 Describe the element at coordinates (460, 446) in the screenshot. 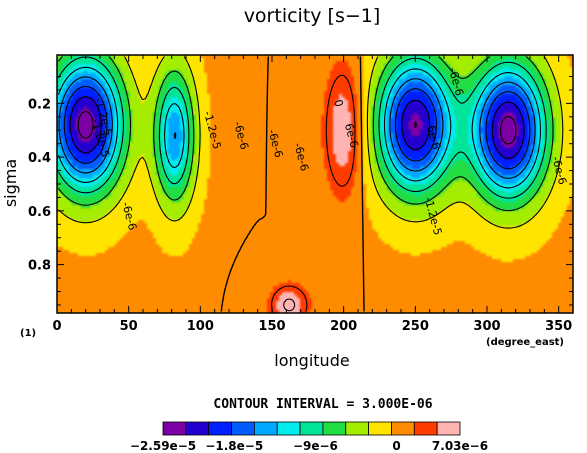

I see `colorbar-tick-label: 7.03e−6` at that location.